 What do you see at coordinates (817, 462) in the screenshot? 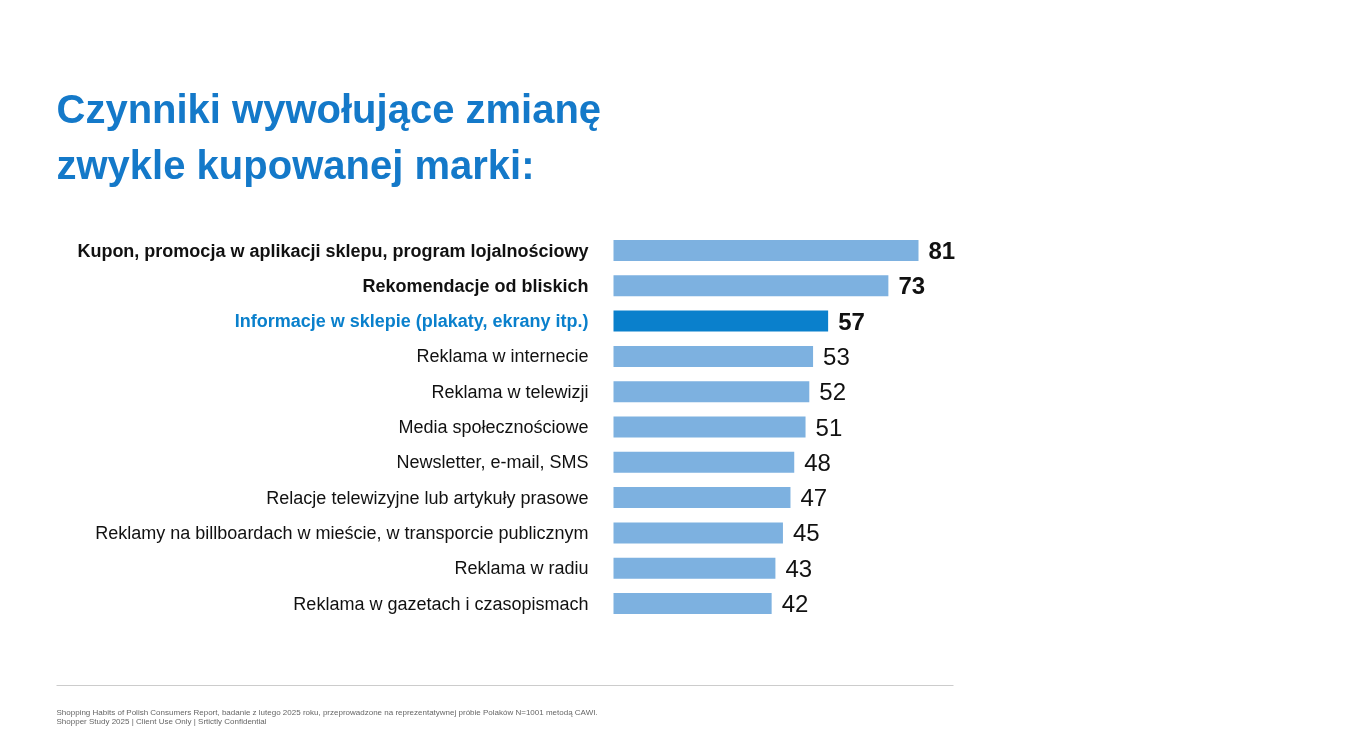
I see `data-label: 48` at bounding box center [817, 462].